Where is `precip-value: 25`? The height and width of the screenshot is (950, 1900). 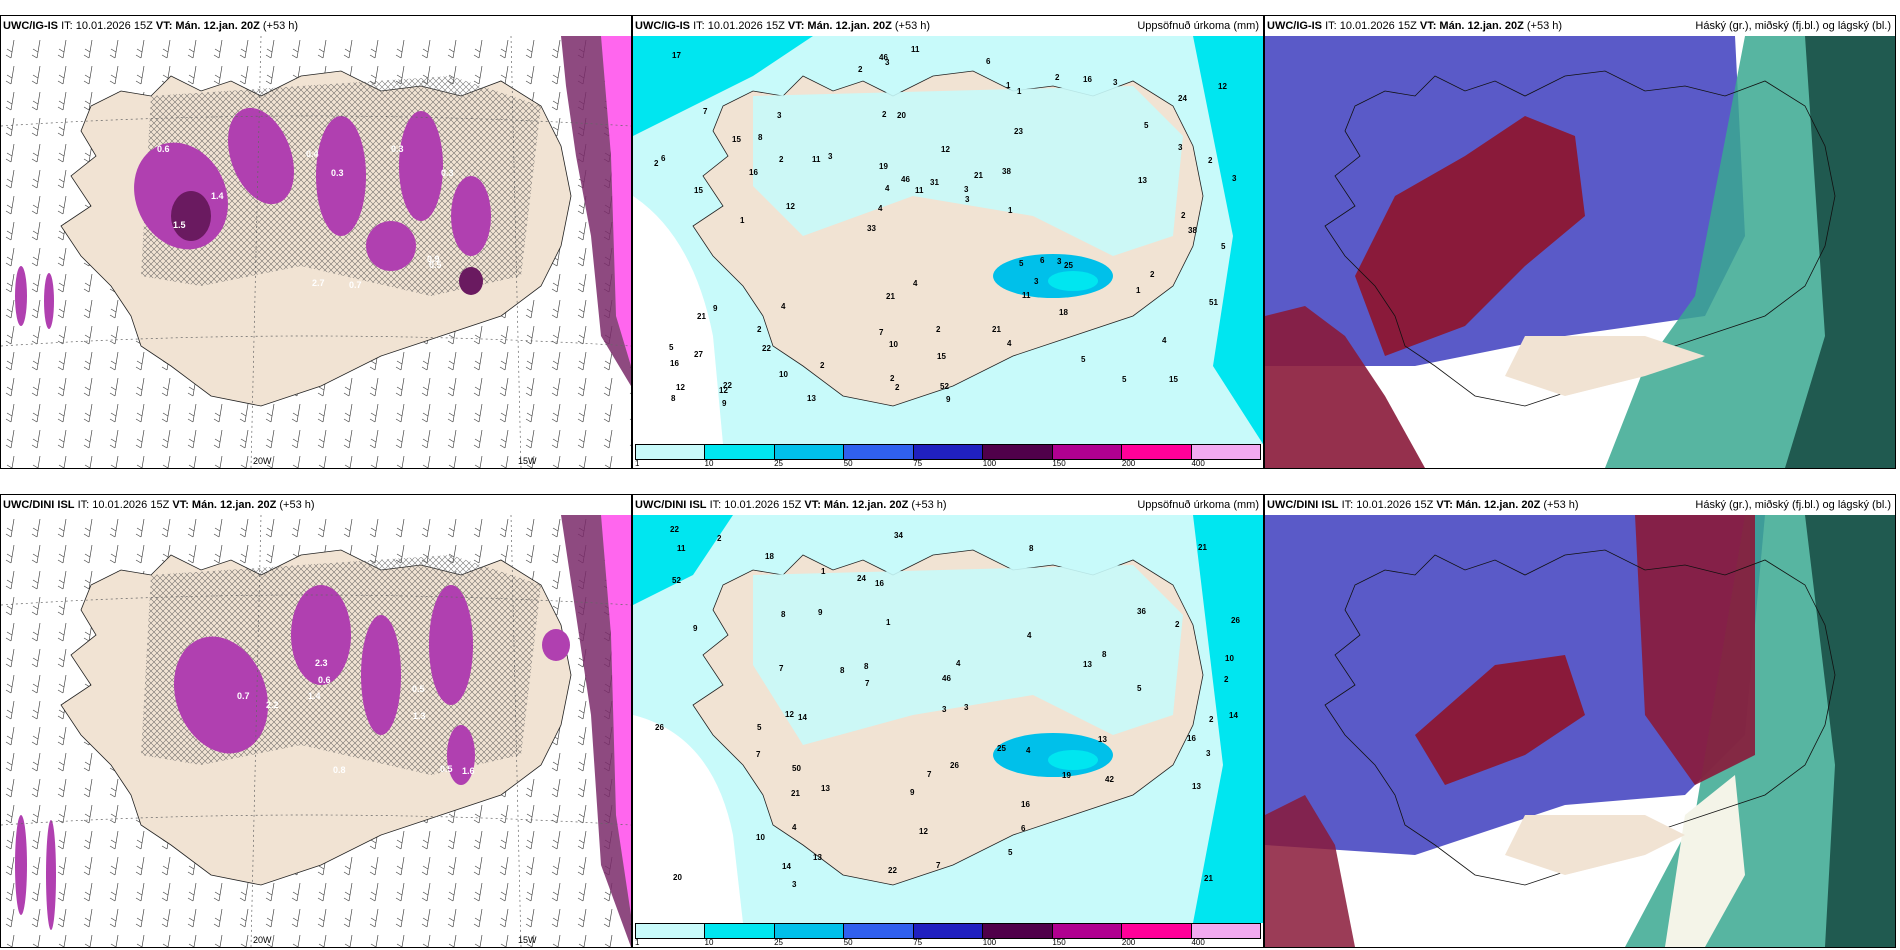
precip-value: 25 is located at coordinates (1001, 748).